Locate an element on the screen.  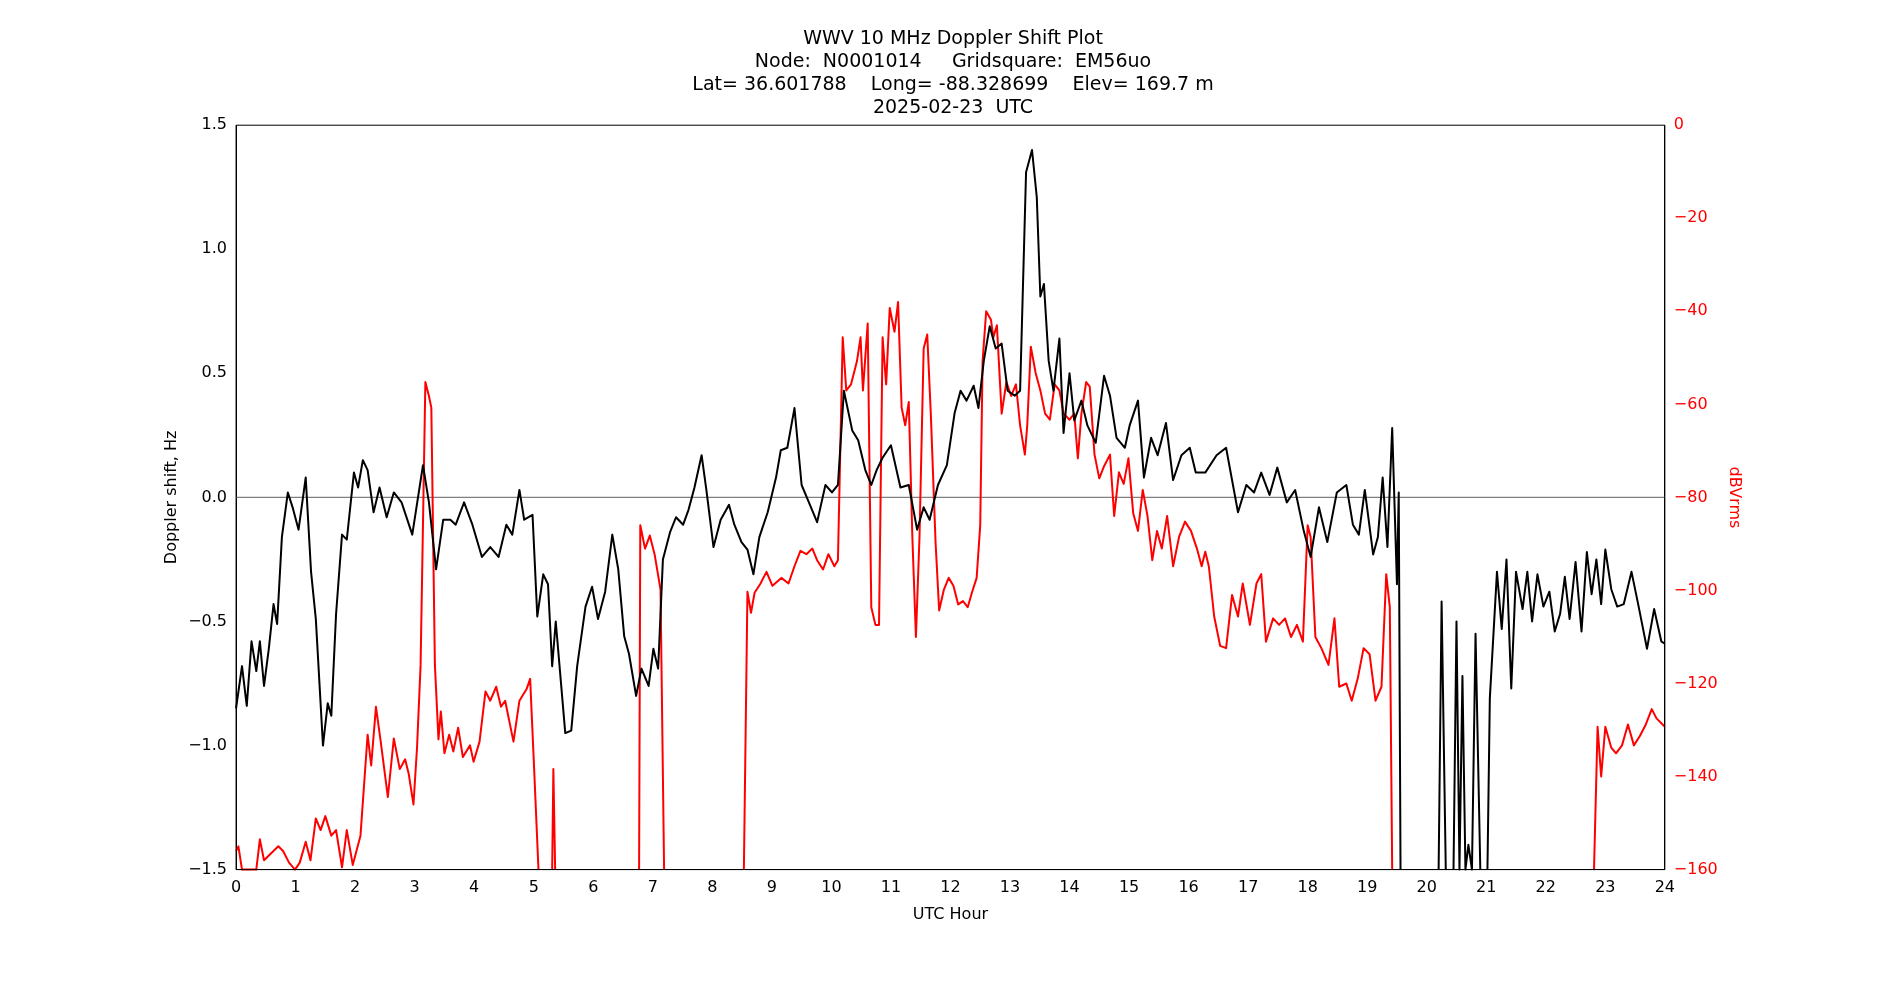
y2-tick-label: −160 is located at coordinates (1695, 868).